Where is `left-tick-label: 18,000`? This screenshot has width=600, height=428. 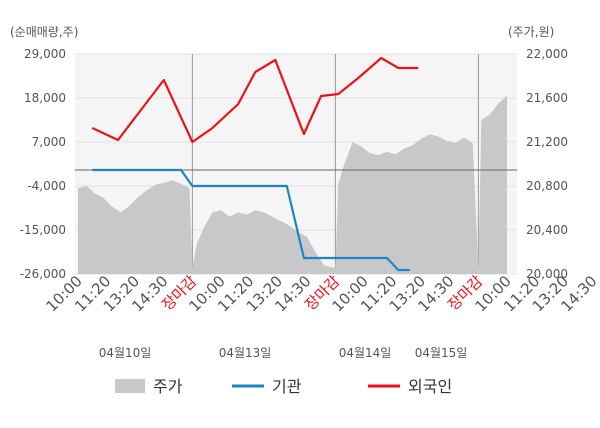 left-tick-label: 18,000 is located at coordinates (45, 98).